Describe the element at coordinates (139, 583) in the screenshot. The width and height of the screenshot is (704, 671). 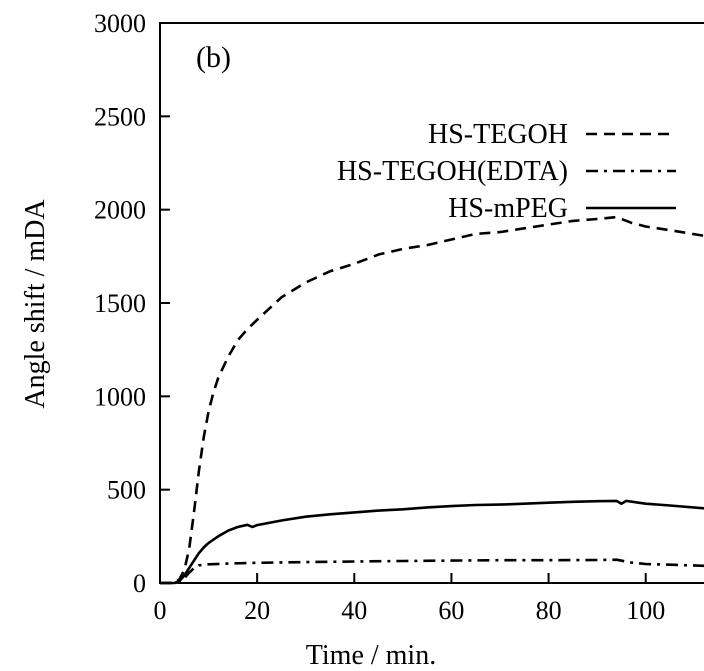
I see `y-tick-label: 0` at that location.